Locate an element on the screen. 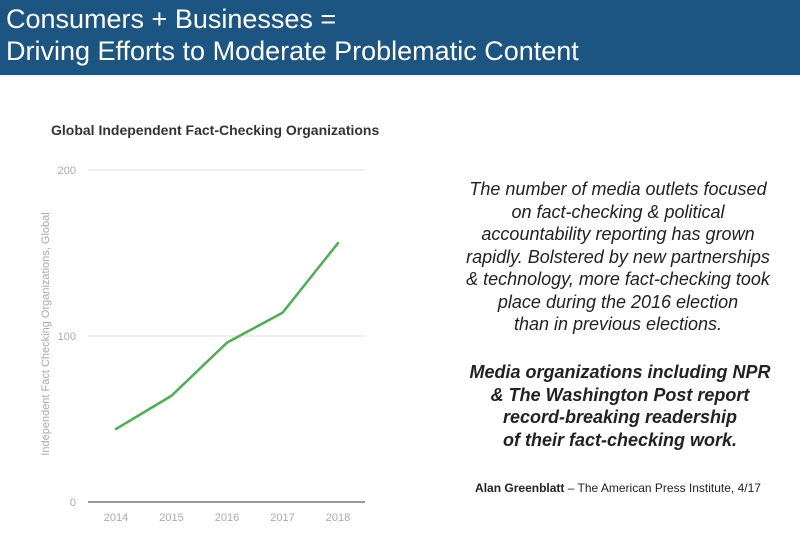 This screenshot has width=800, height=543. paragraph-line: rapidly. Bolstered by new partnerships is located at coordinates (618, 256).